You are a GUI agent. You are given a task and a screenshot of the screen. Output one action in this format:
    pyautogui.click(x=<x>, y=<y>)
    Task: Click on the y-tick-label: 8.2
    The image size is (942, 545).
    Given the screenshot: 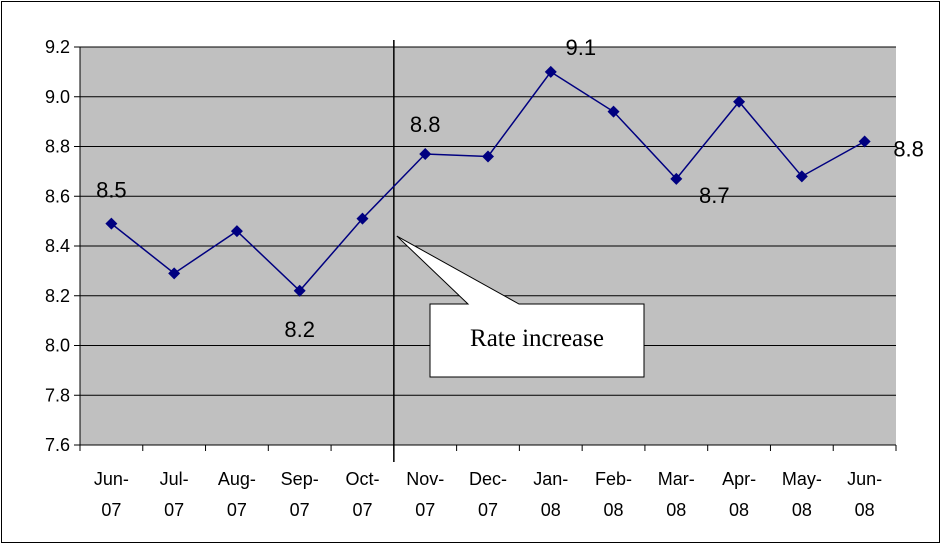 What is the action you would take?
    pyautogui.click(x=57, y=296)
    